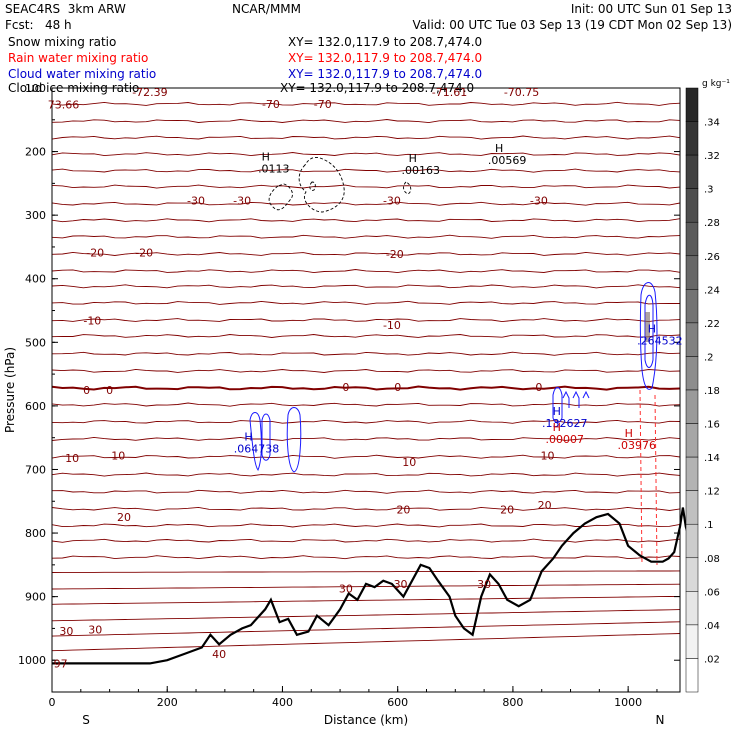 The height and width of the screenshot is (740, 740). I want to click on maximum-value-label: .00007, so click(565, 439).